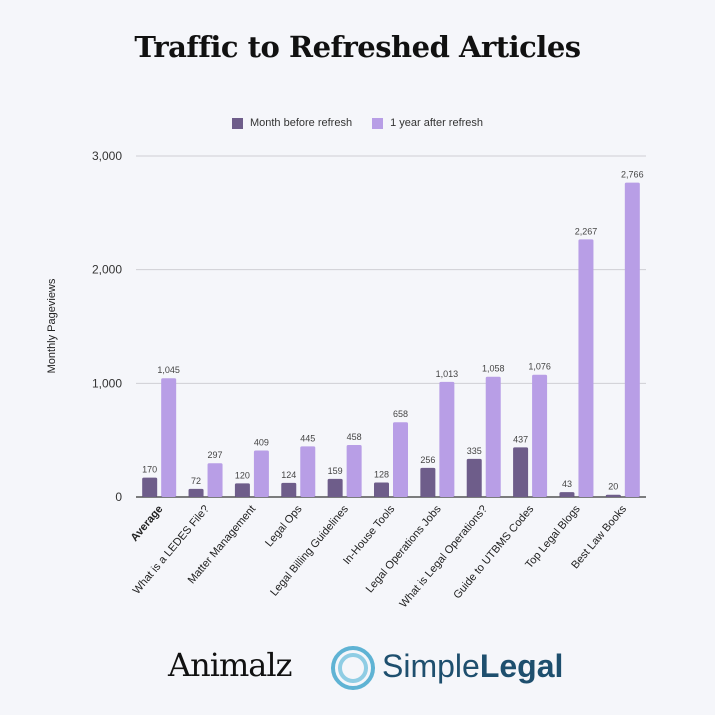  I want to click on x-tick-label: Guide to UTBMS Codes, so click(493, 552).